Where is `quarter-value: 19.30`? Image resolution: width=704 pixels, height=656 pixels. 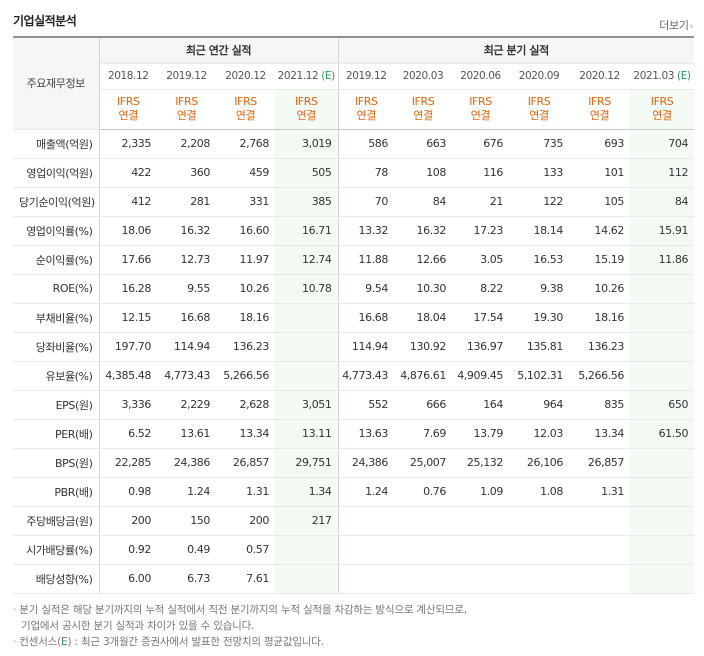
quarter-value: 19.30 is located at coordinates (539, 318).